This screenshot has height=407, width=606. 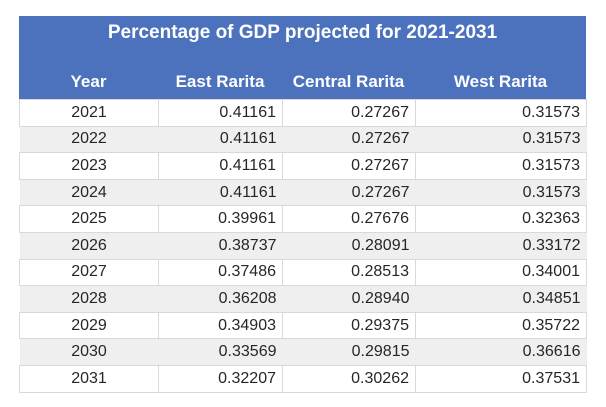 What do you see at coordinates (501, 325) in the screenshot?
I see `value-cell: 0.35722` at bounding box center [501, 325].